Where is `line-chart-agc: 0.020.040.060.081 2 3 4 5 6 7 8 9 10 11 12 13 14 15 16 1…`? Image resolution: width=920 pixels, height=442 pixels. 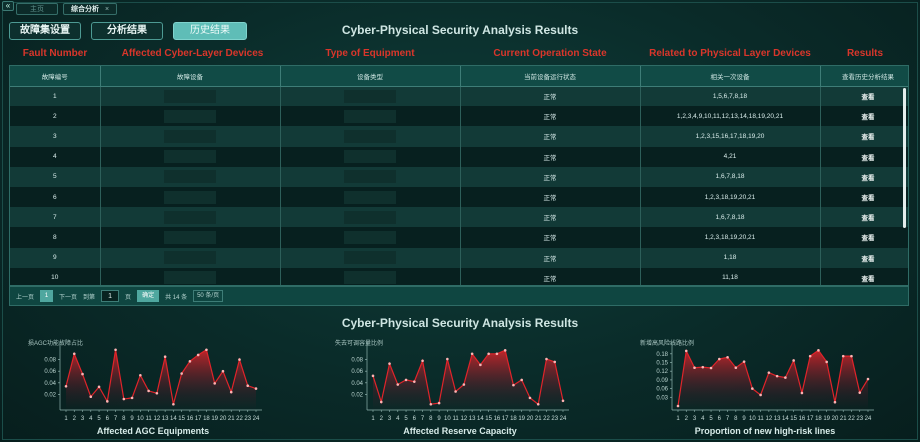 line-chart-agc: 0.020.040.060.081 2 3 4 5 6 7 8 9 10 11 12 13 14 15 16 1… is located at coordinates (153, 382).